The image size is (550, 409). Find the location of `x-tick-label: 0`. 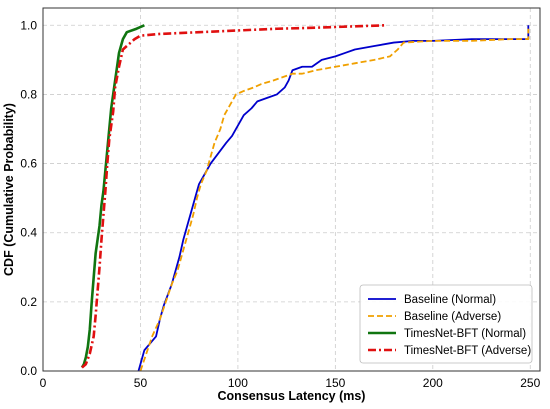

x-tick-label: 0 is located at coordinates (43, 383).